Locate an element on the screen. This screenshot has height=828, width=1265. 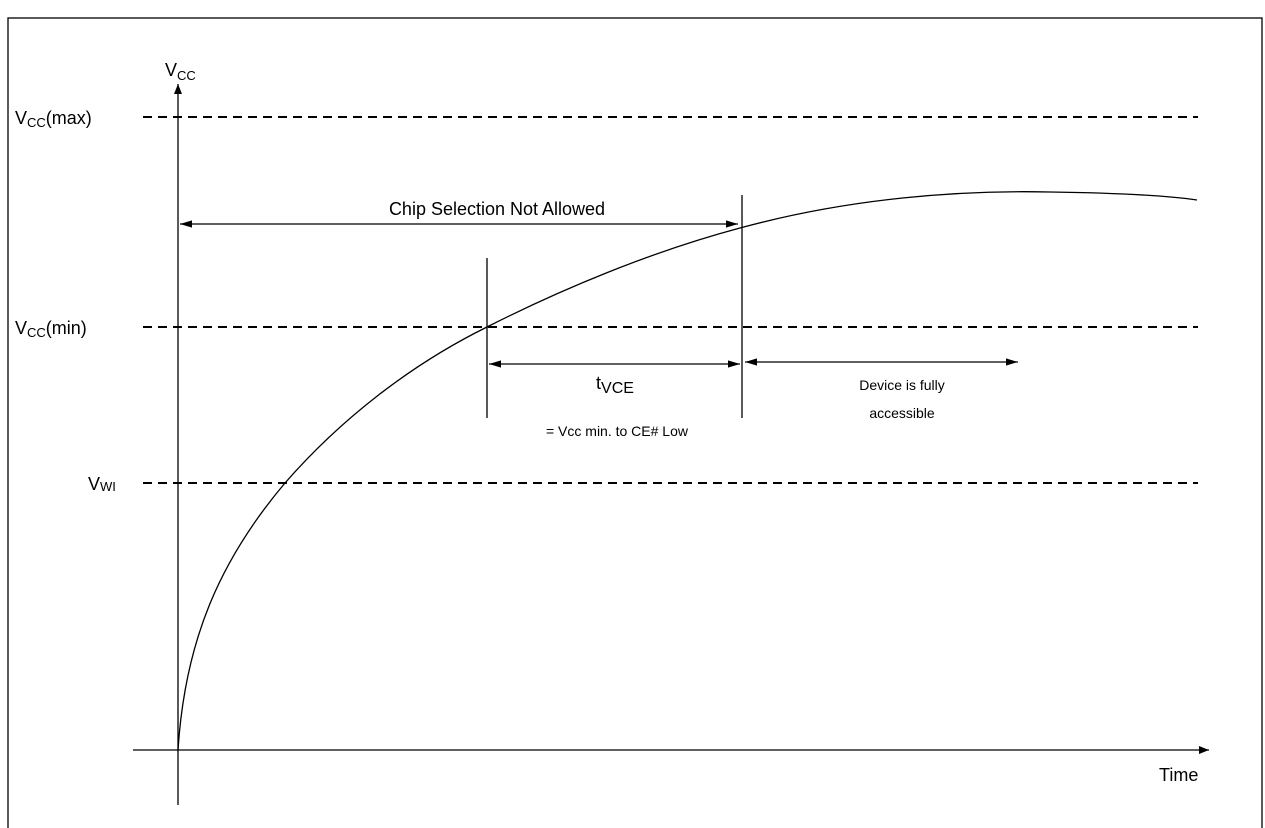
x-axis-label: Time is located at coordinates (1178, 775).